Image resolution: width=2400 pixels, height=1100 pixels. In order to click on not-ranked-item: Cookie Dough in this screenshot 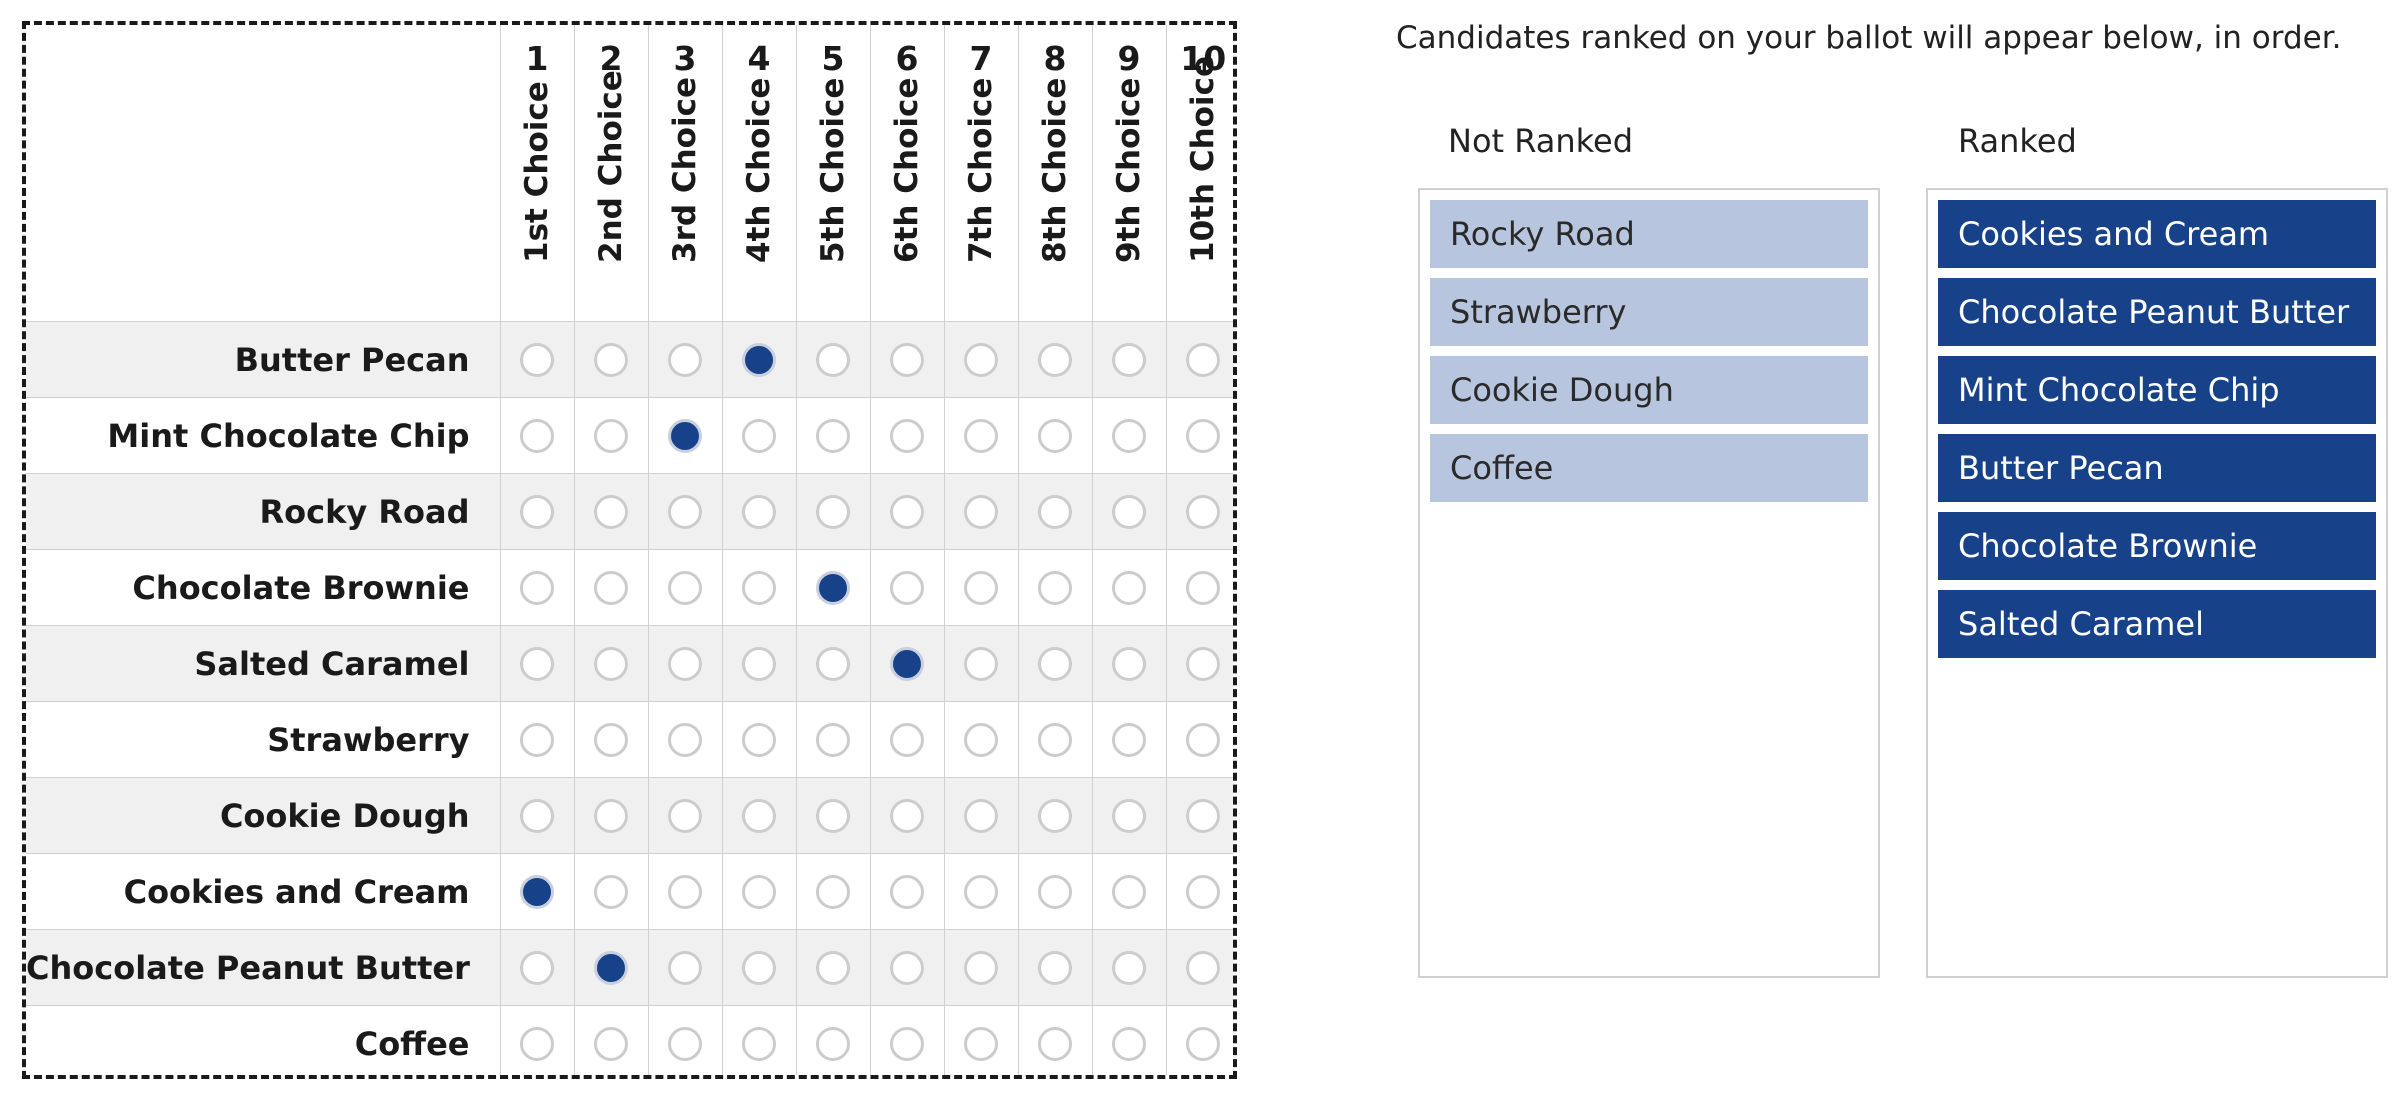, I will do `click(1649, 390)`.